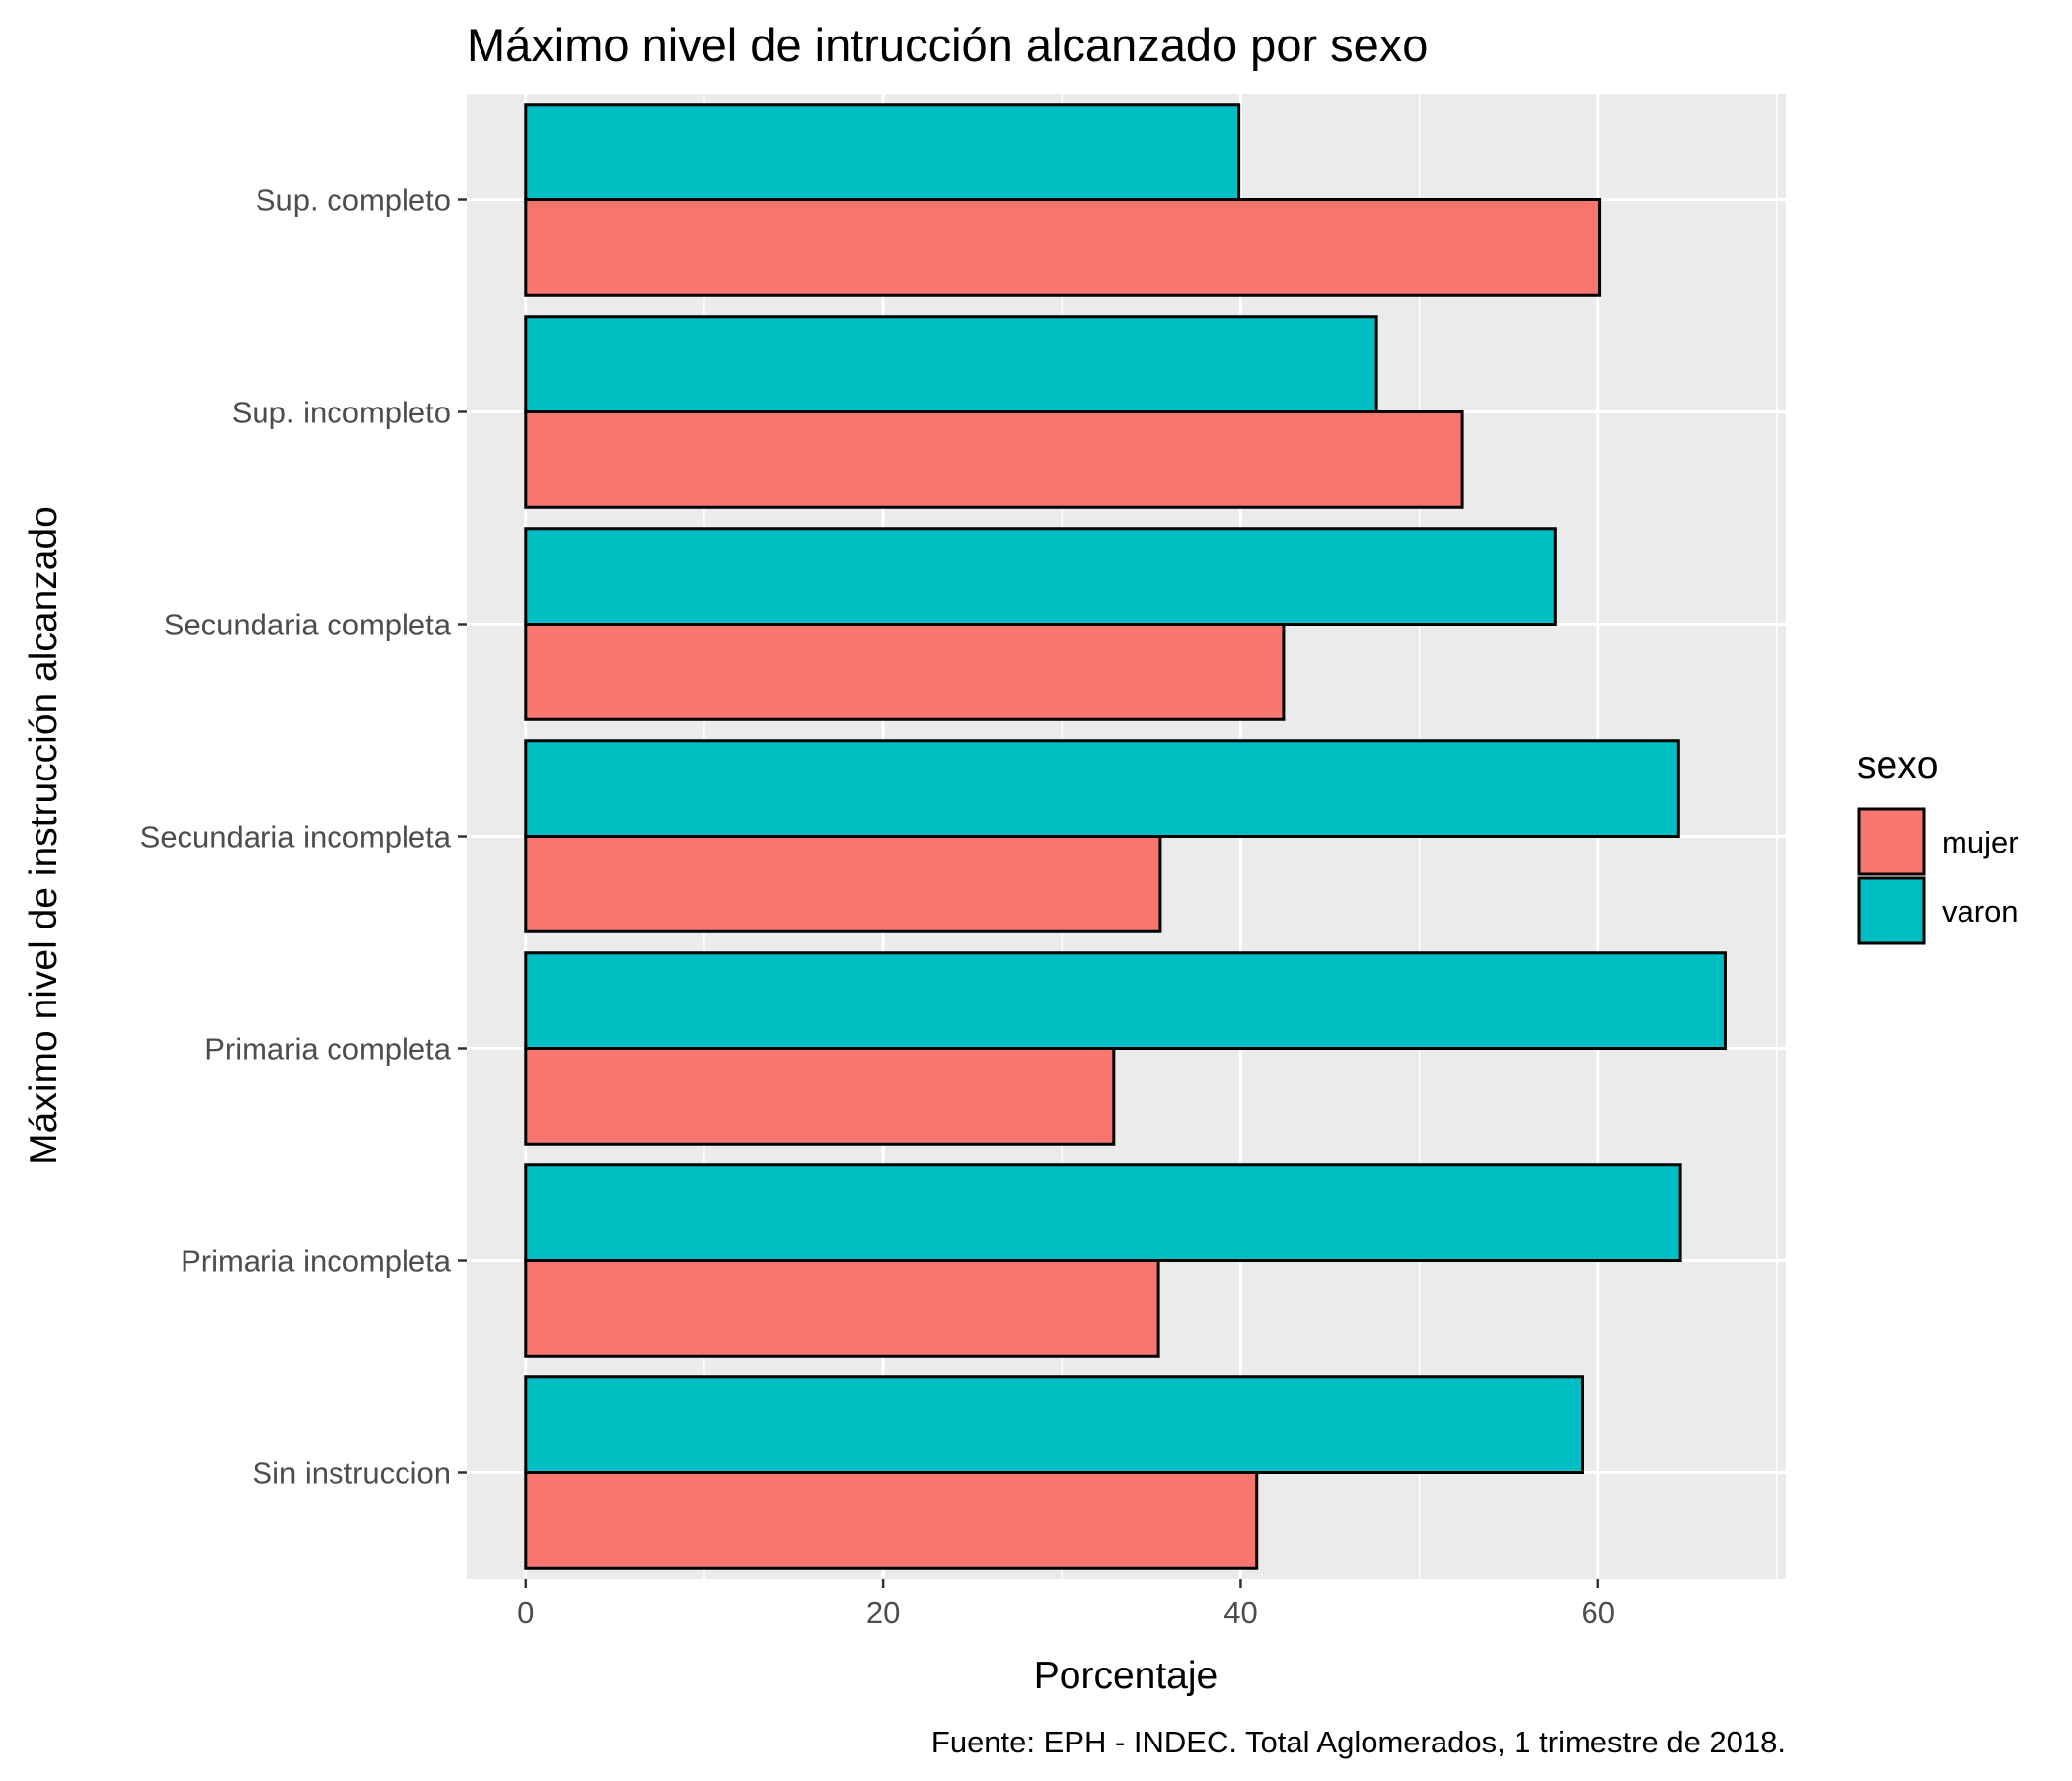 Image resolution: width=2072 pixels, height=1781 pixels. What do you see at coordinates (1240, 1612) in the screenshot?
I see `x-tick-label: 40` at bounding box center [1240, 1612].